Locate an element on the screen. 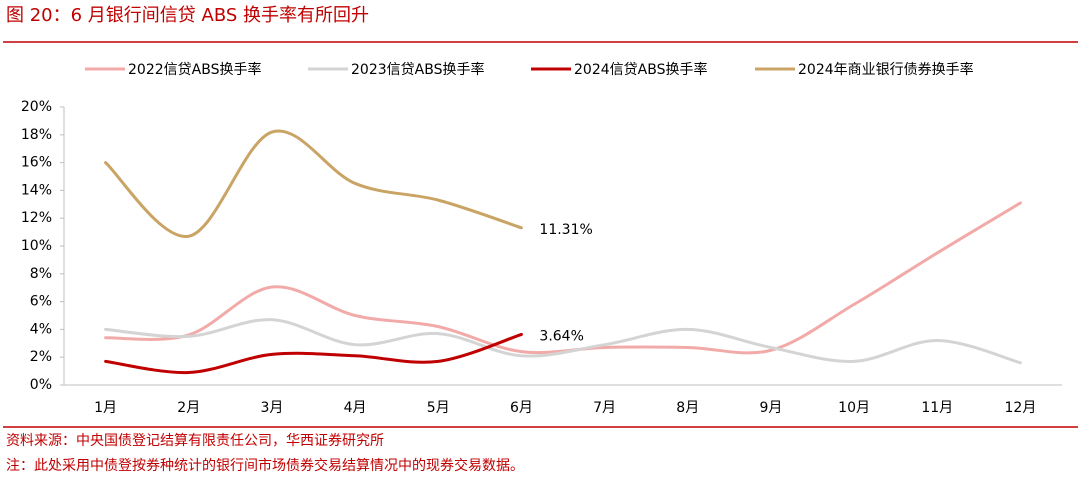  note: 注：此处采用中债登按券种统计的银行间市场债券交易结算情况中的现券交易数据。 is located at coordinates (265, 465).